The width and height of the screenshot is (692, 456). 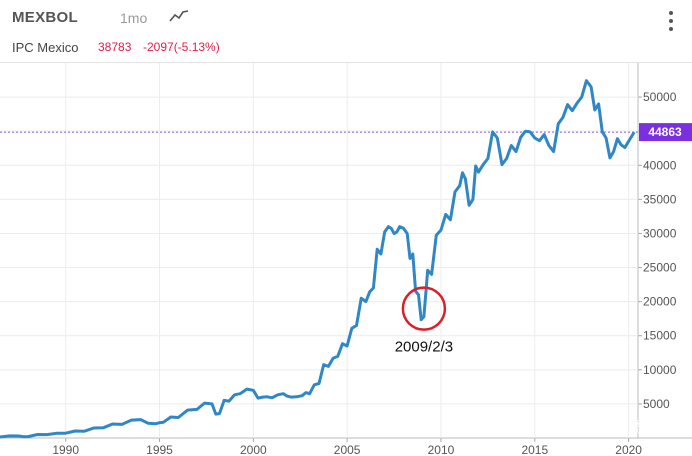 What do you see at coordinates (65, 449) in the screenshot?
I see `x-tick-label: 1990` at bounding box center [65, 449].